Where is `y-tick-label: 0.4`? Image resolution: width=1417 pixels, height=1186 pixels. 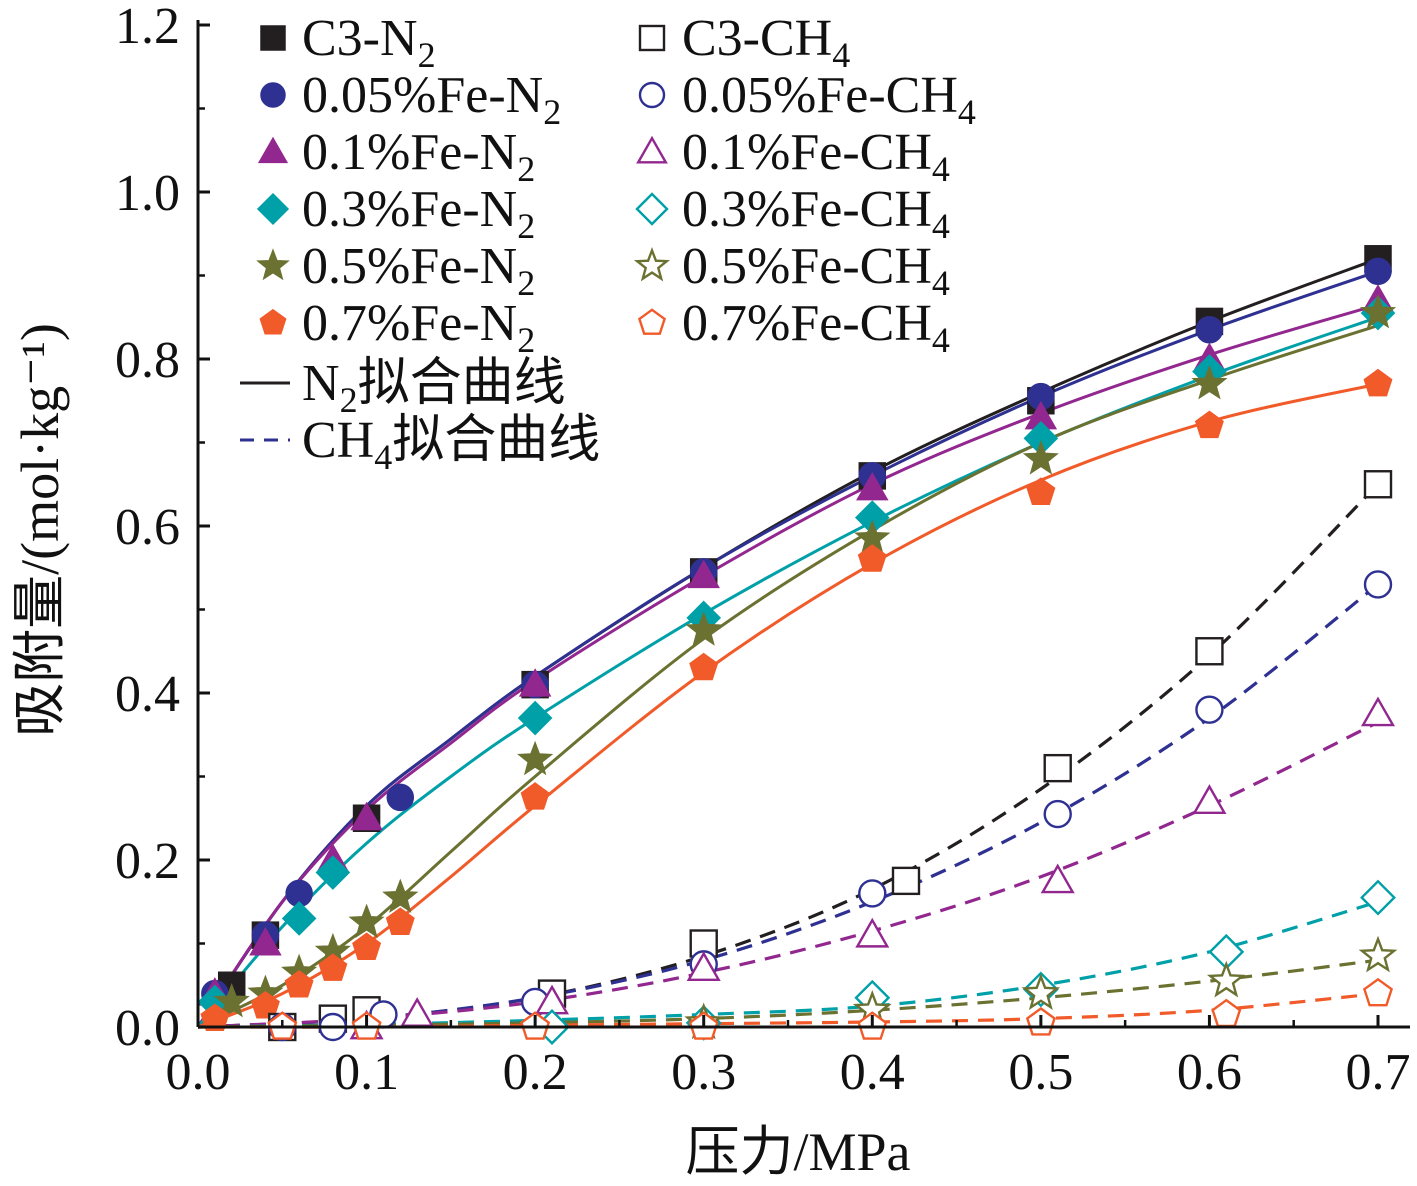
y-tick-label: 0.4 is located at coordinates (147, 694).